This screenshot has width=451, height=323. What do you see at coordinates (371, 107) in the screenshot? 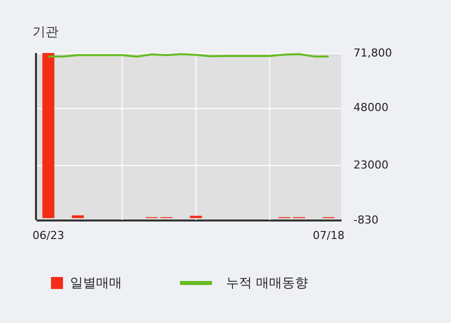
I see `y-tick-label: 48000` at bounding box center [371, 107].